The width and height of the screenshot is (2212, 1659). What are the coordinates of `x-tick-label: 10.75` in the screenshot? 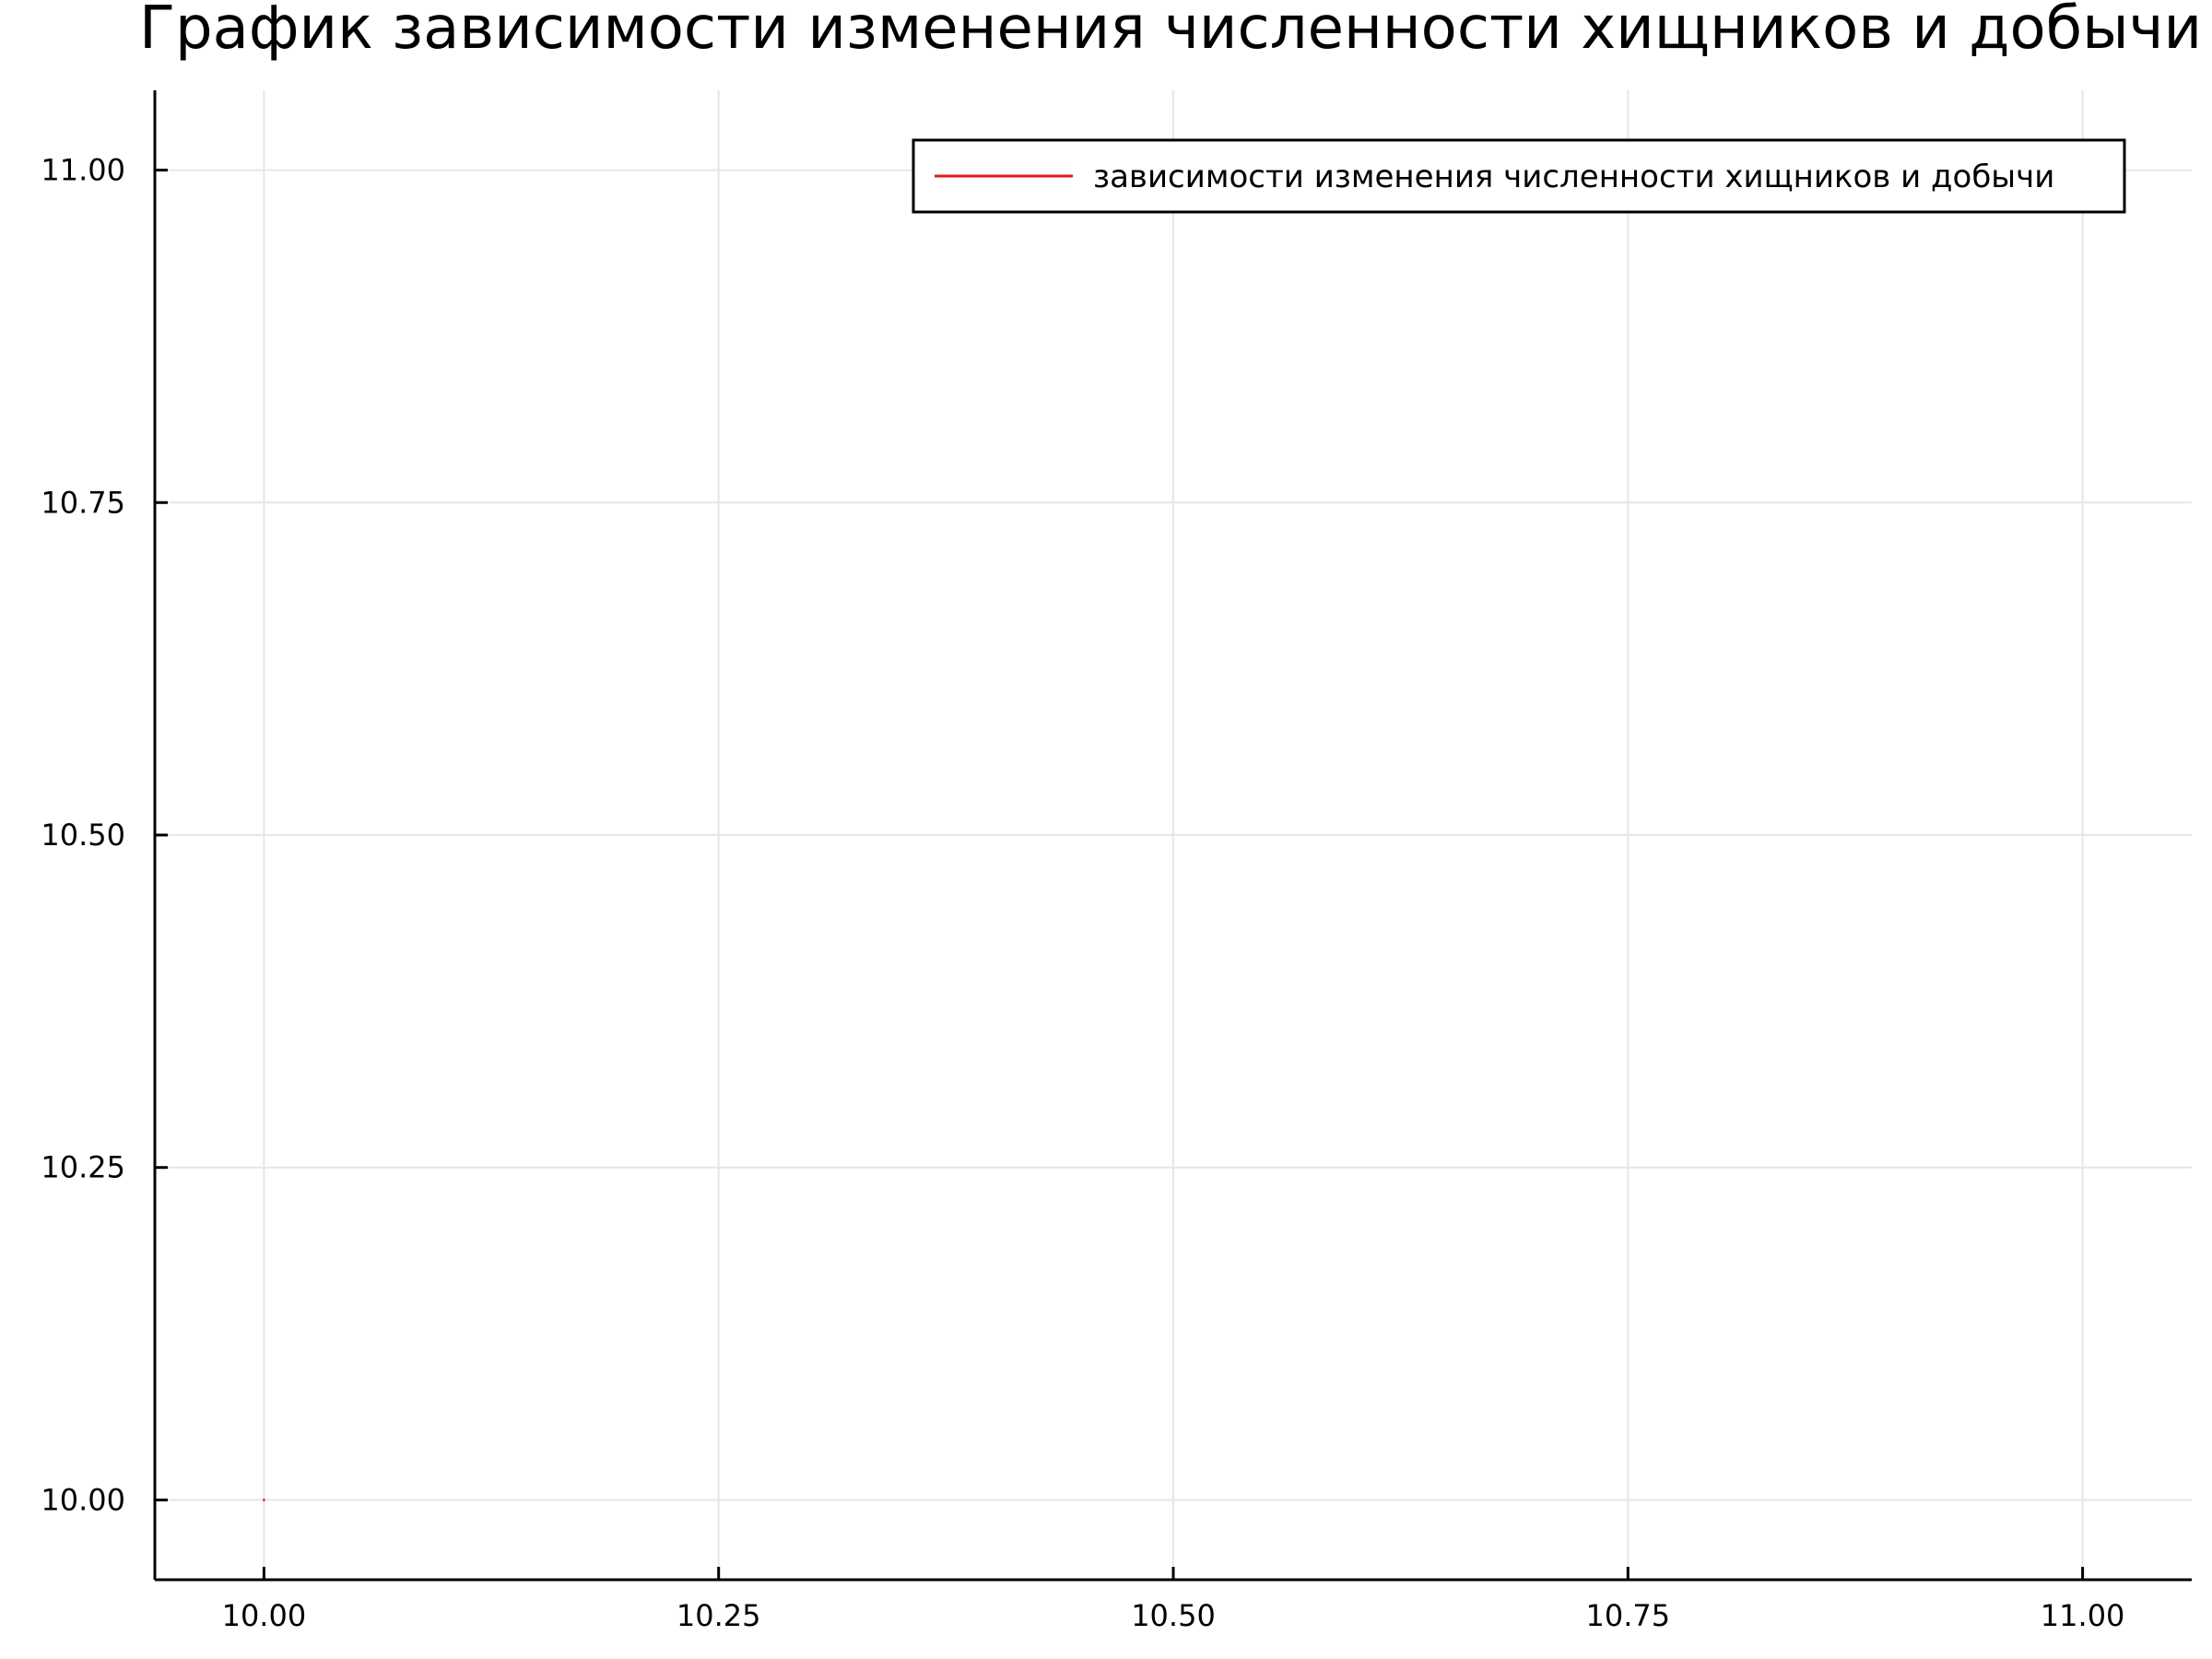 It's located at (1627, 1615).